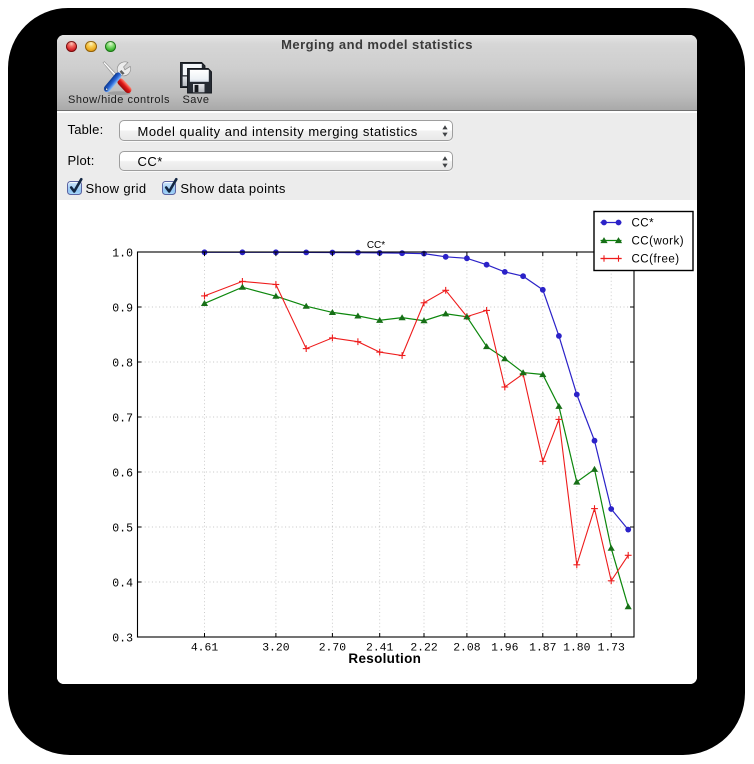 The image size is (754, 764). What do you see at coordinates (122, 308) in the screenshot?
I see `svg-text: 0.9` at bounding box center [122, 308].